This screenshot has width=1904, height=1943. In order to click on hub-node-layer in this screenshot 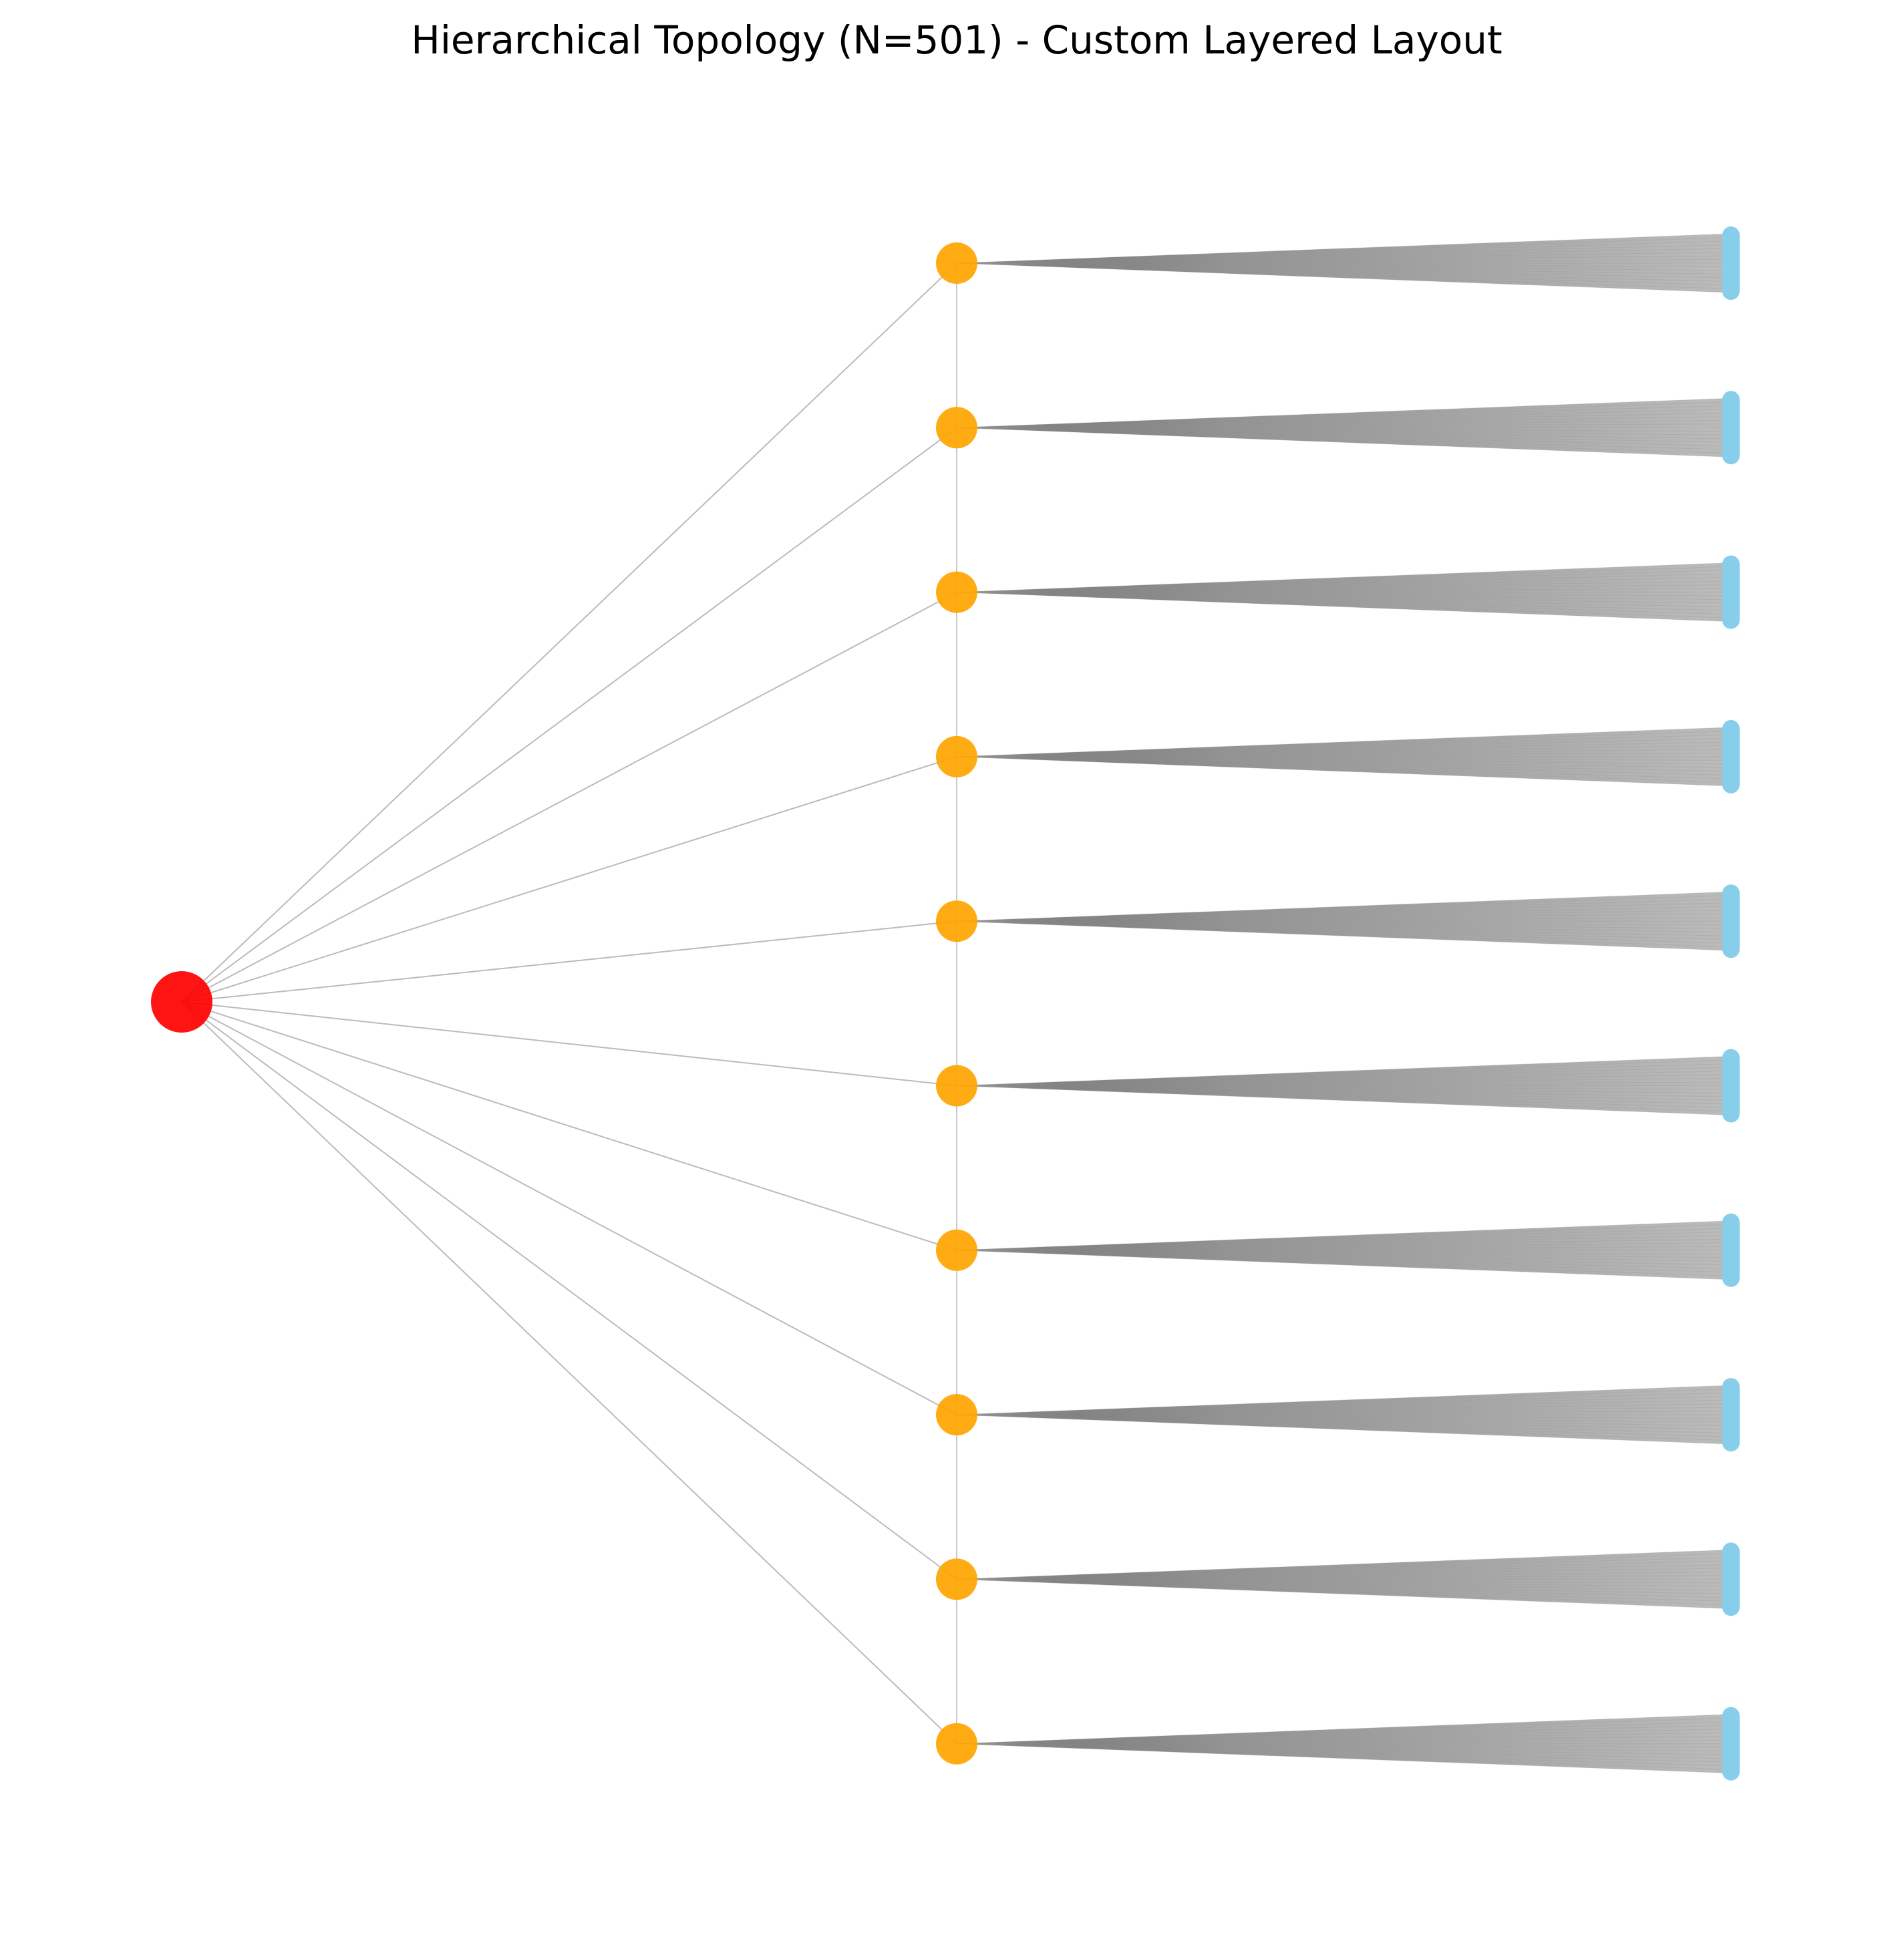, I will do `click(956, 1003)`.